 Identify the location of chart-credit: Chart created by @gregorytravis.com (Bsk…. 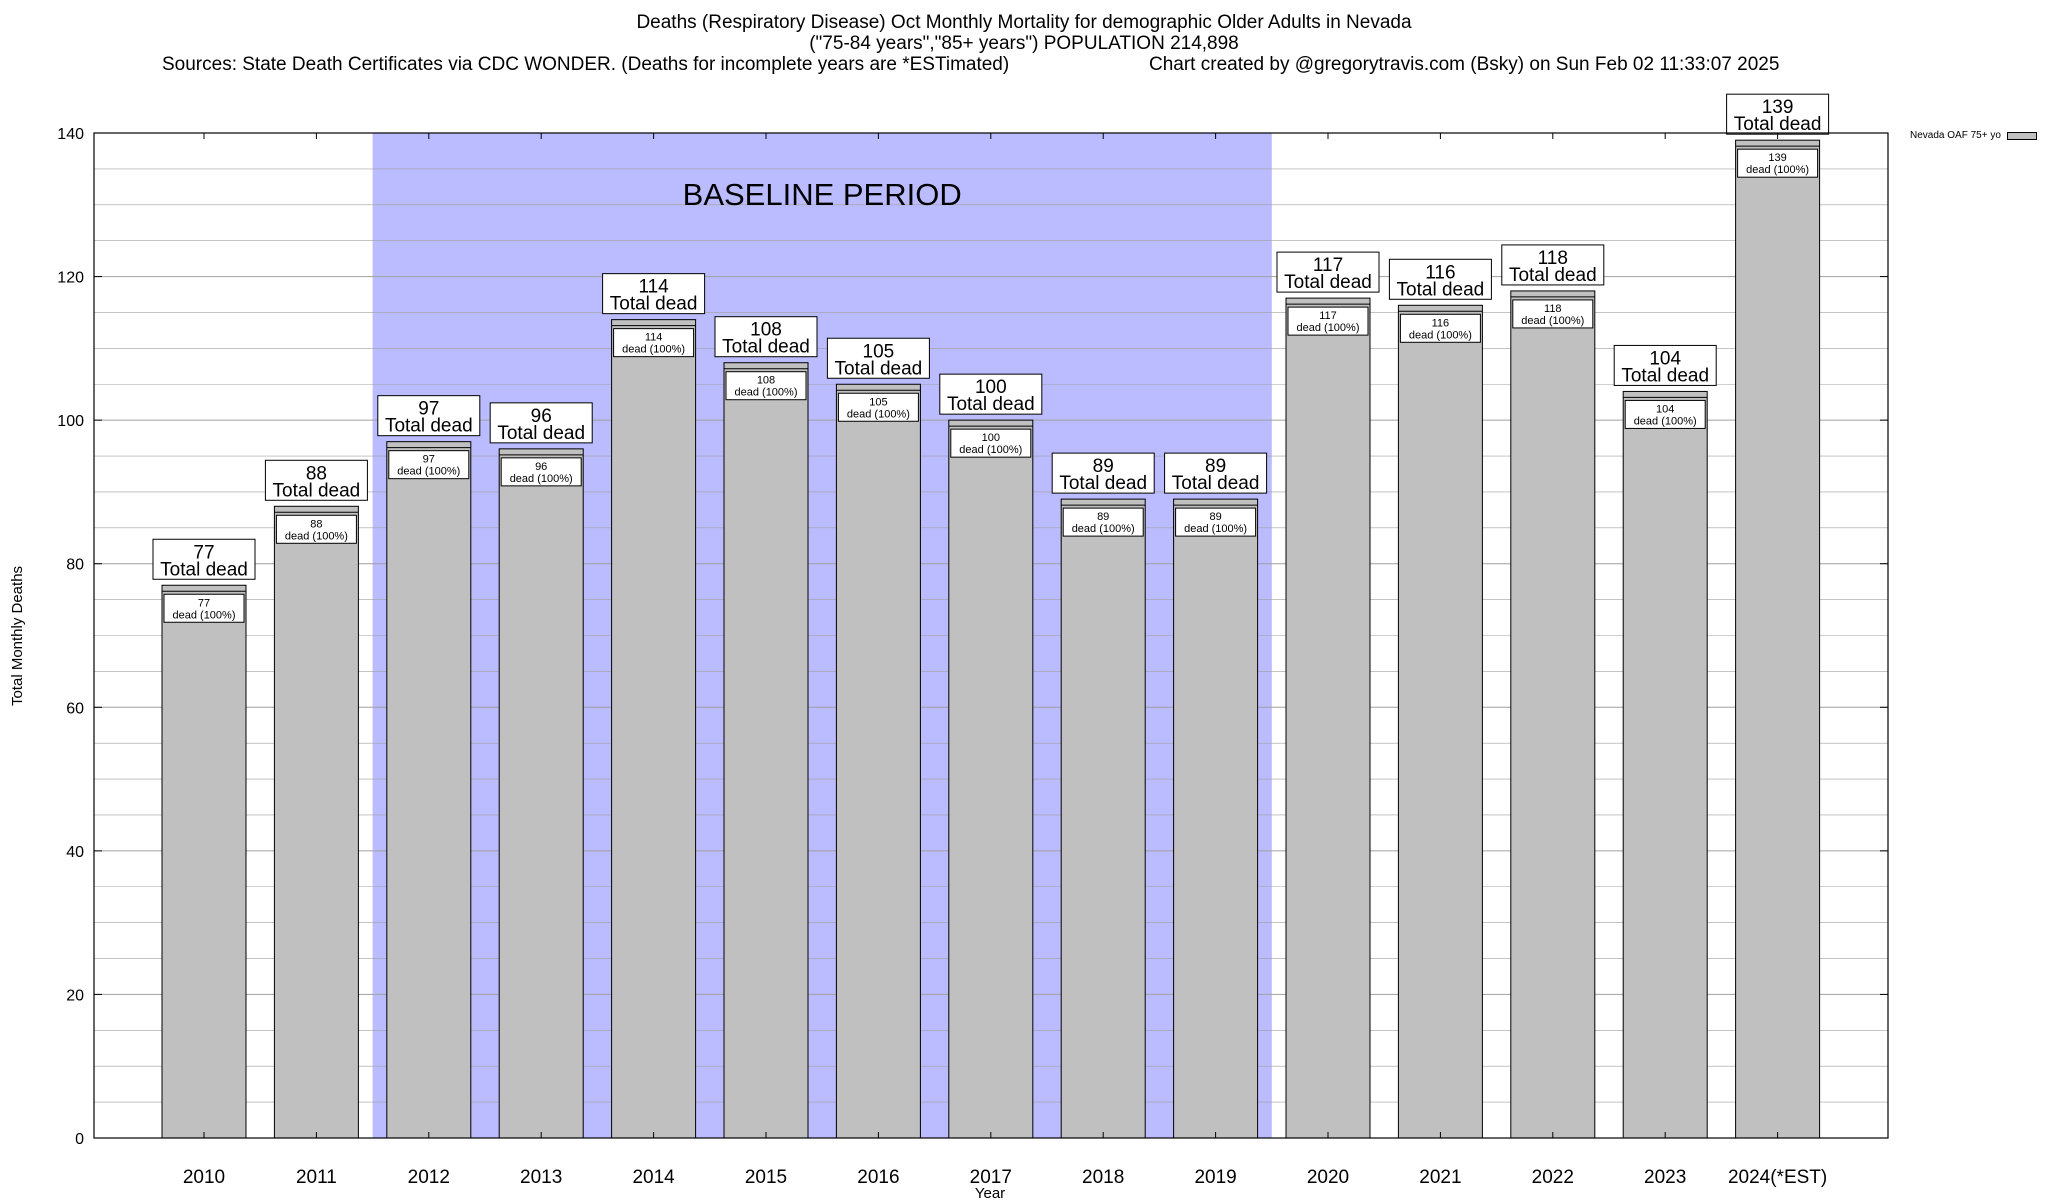
(1464, 64).